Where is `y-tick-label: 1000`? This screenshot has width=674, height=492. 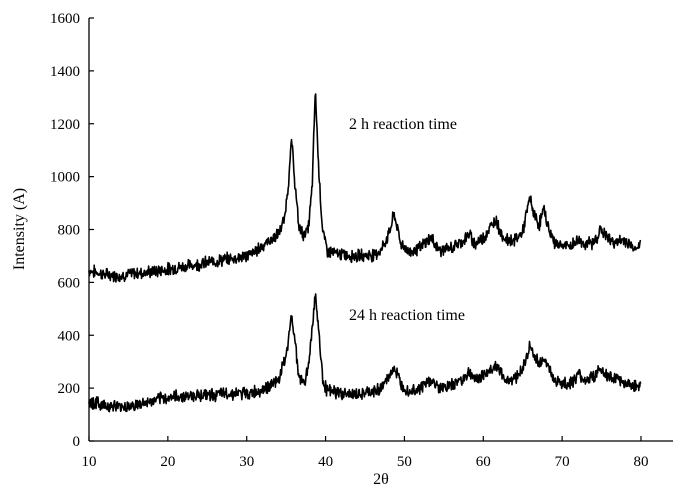
y-tick-label: 1000 is located at coordinates (65, 178).